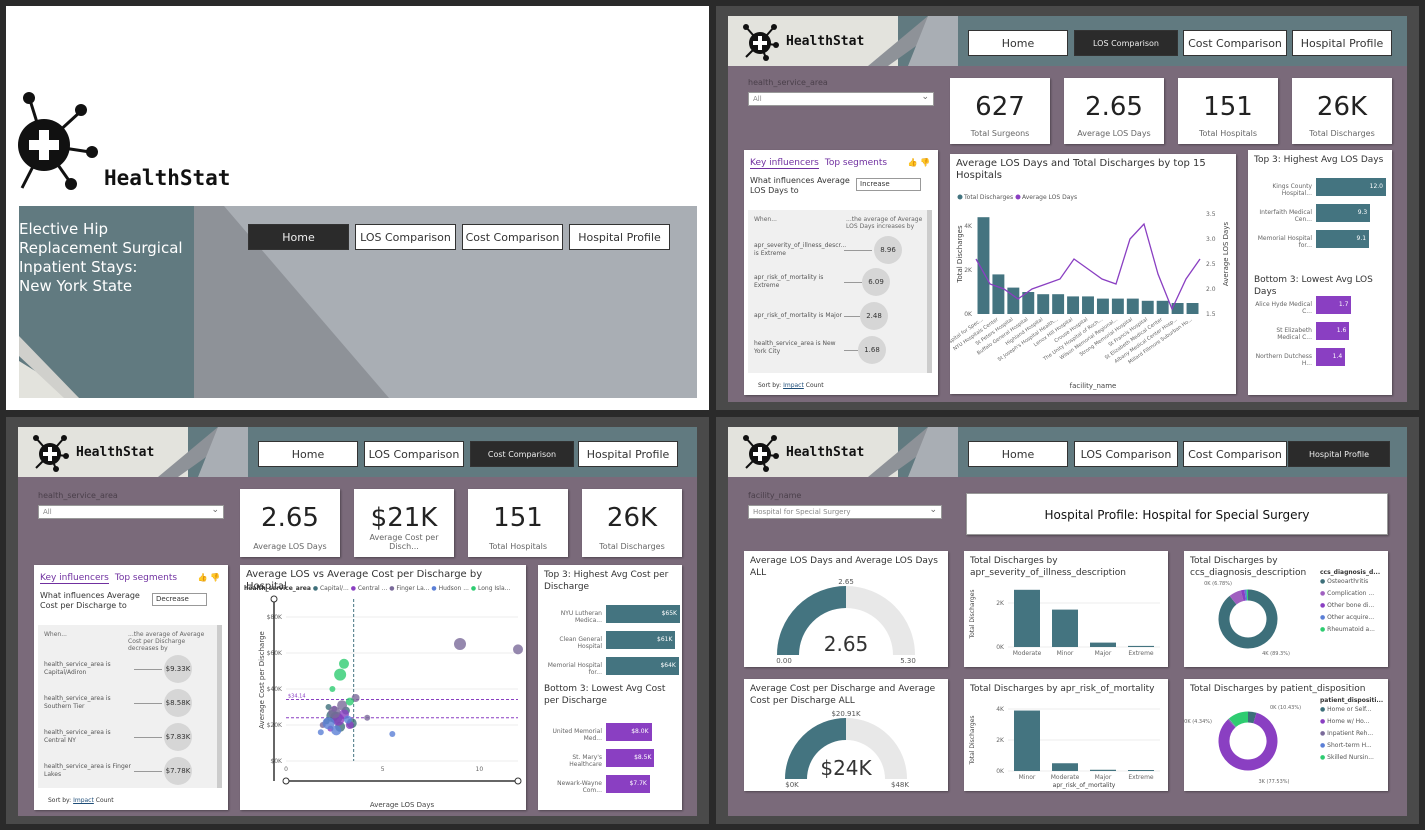  What do you see at coordinates (630, 758) in the screenshot?
I see `hbar: $8.5K` at bounding box center [630, 758].